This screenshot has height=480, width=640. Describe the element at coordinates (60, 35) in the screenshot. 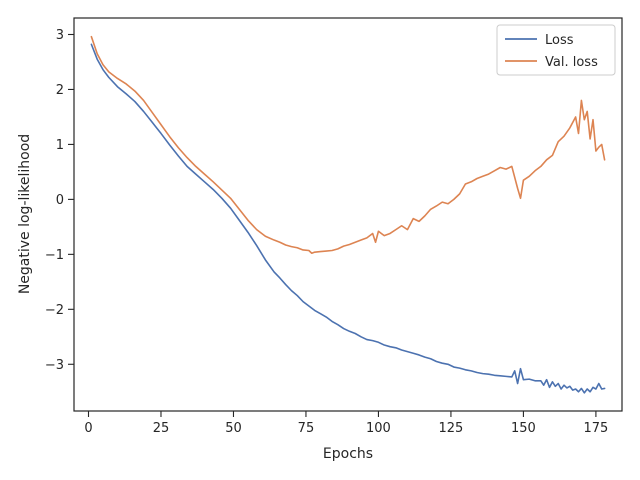

I see `y-tick-label: 3` at that location.